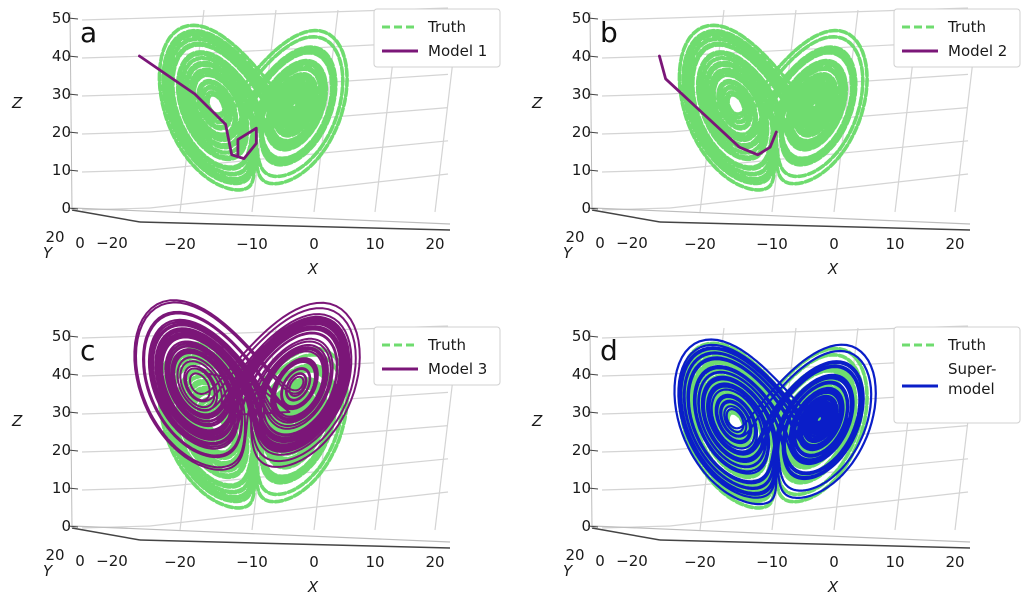 This screenshot has height=596, width=1024. Describe the element at coordinates (977, 51) in the screenshot. I see `legend-label: Model 2` at that location.